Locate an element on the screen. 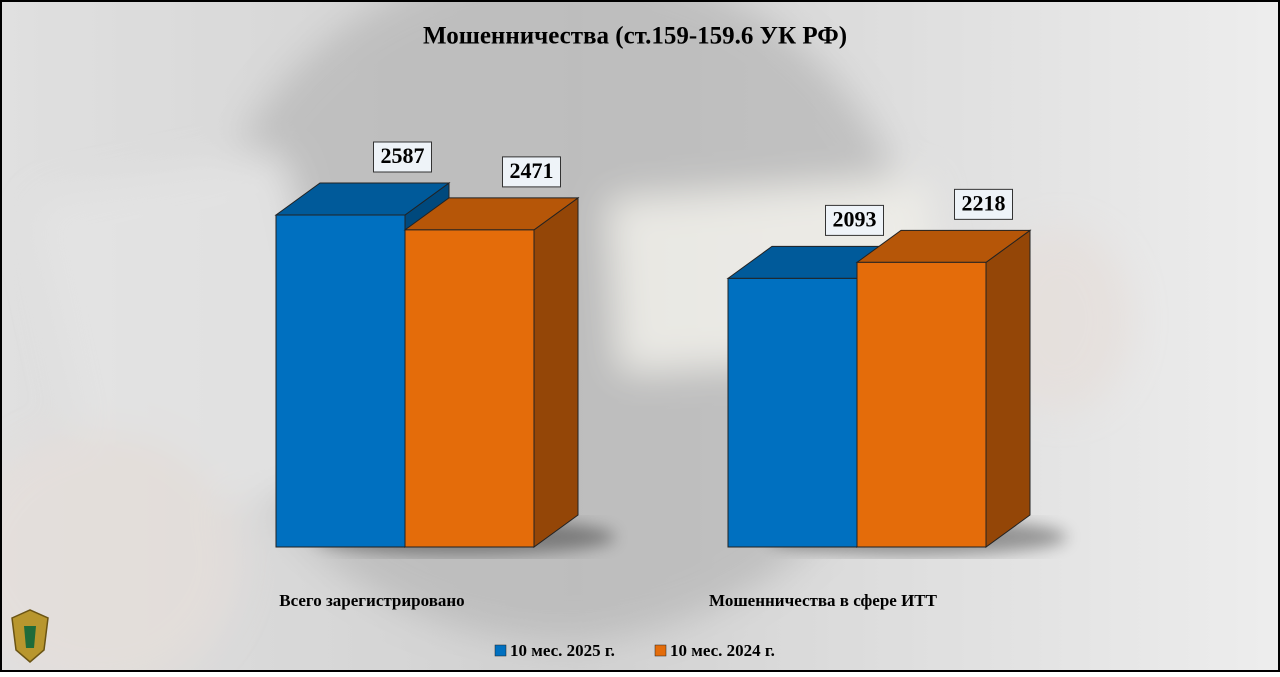 Image resolution: width=1280 pixels, height=677 pixels. x-tick-label: Мошенничества в сфере ИТТ is located at coordinates (823, 600).